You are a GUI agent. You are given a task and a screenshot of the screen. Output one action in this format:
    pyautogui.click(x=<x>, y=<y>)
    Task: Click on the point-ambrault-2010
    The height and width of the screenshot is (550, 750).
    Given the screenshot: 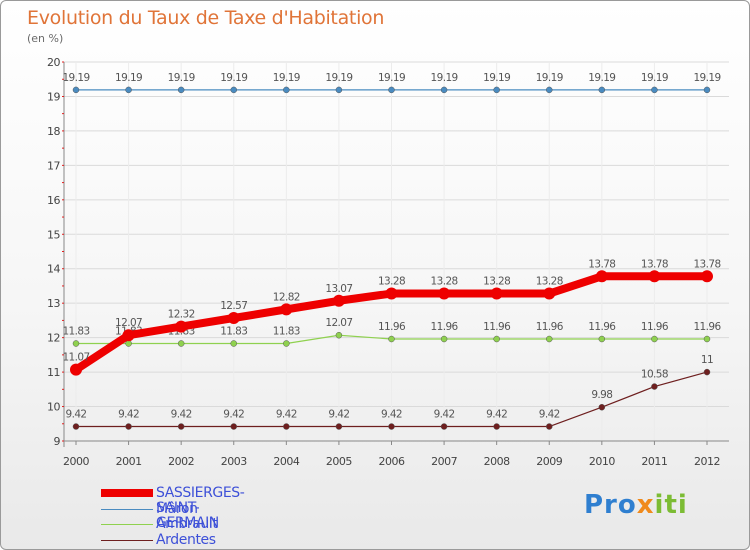 What is the action you would take?
    pyautogui.click(x=602, y=339)
    